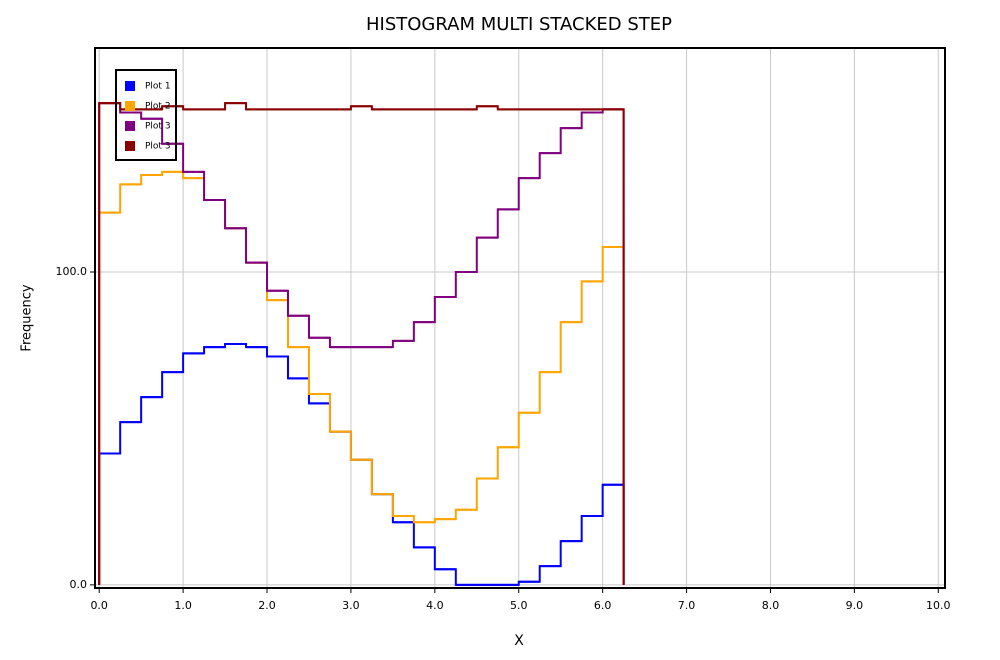 This screenshot has height=660, width=1000. What do you see at coordinates (855, 605) in the screenshot?
I see `x-tick-label: 9.0` at bounding box center [855, 605].